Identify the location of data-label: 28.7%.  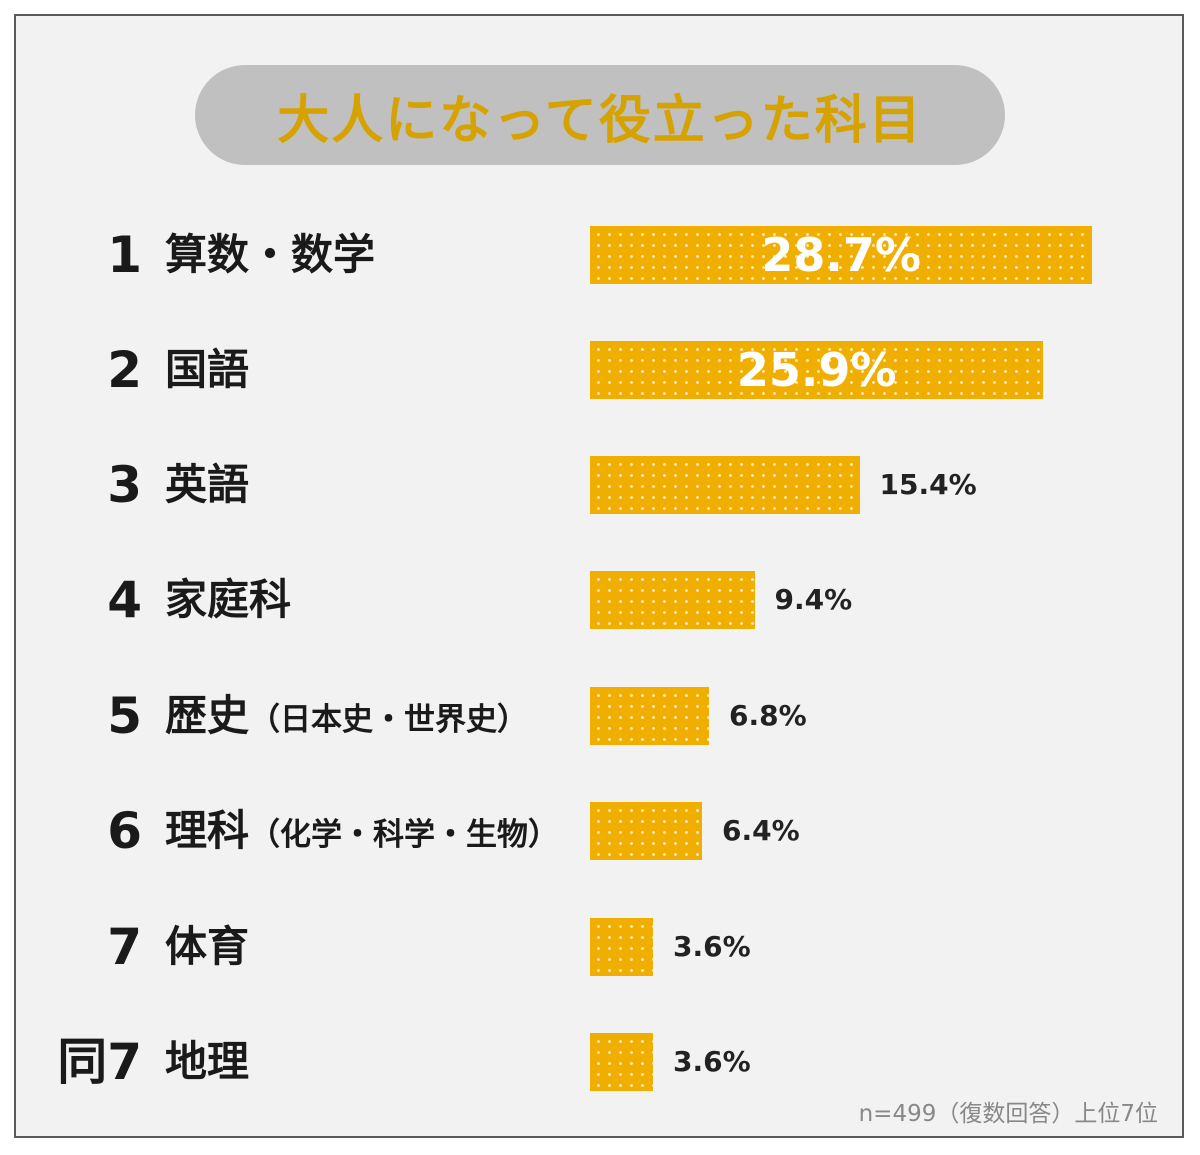
(841, 255).